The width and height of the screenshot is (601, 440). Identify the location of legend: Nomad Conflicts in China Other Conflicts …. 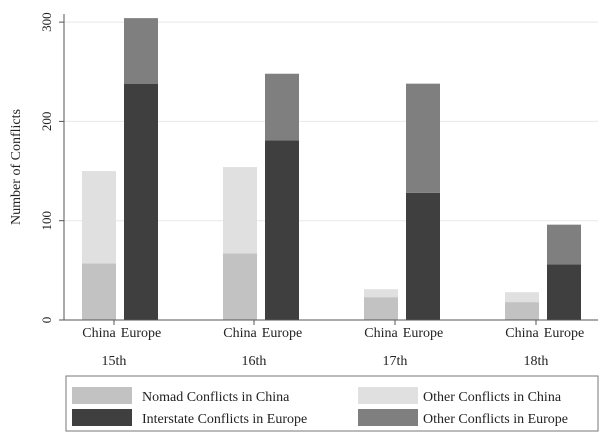
(332, 403).